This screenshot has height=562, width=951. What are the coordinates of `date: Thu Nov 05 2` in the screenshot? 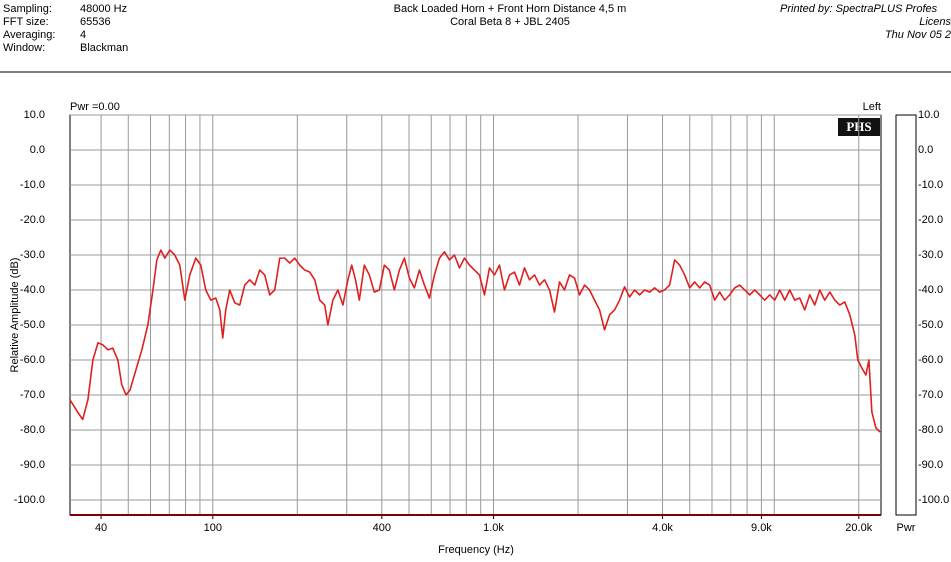 It's located at (918, 35).